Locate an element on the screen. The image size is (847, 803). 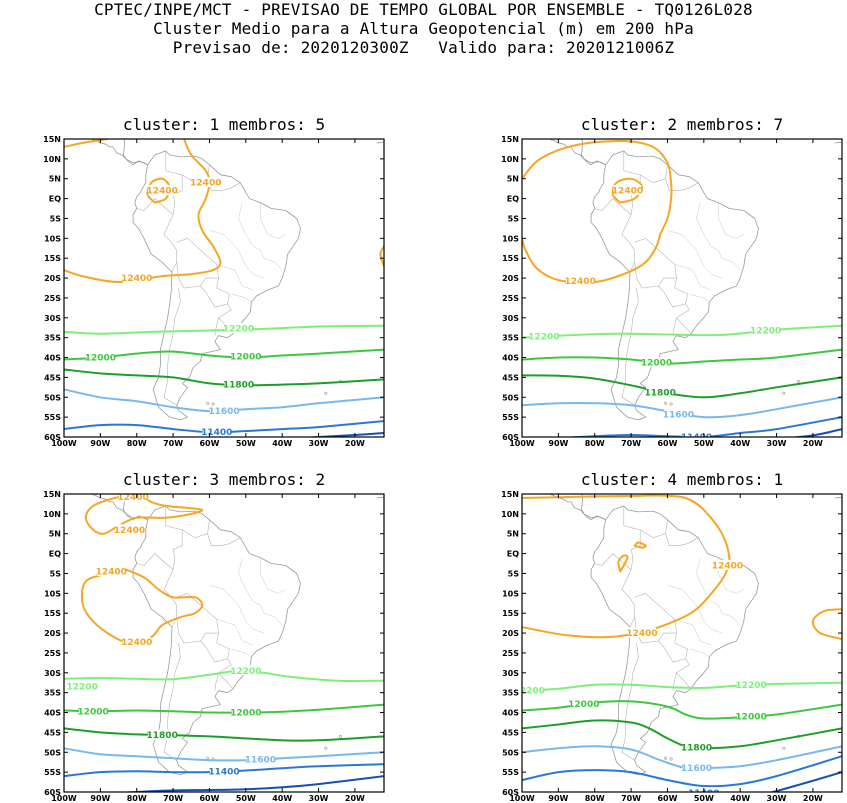
lat-label: 40S is located at coordinates (510, 358).